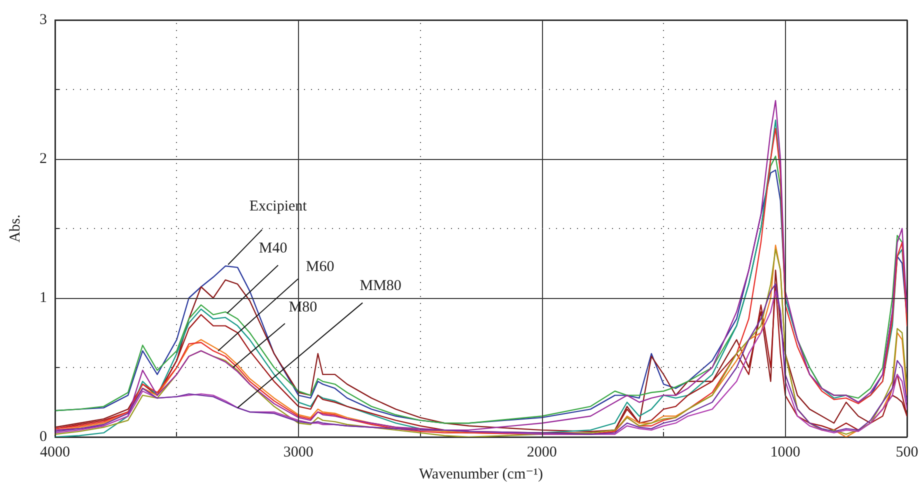  Describe the element at coordinates (273, 248) in the screenshot. I see `annotation: M40` at that location.